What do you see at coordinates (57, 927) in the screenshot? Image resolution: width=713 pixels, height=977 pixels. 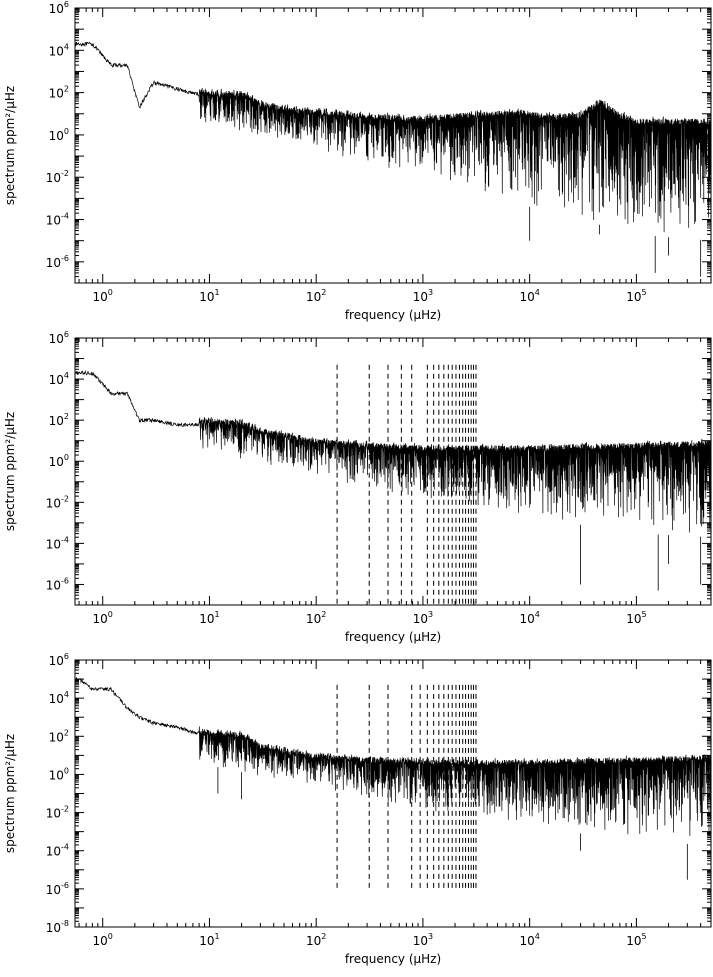 I see `y-tick-label: 10⁻⁸` at bounding box center [57, 927].